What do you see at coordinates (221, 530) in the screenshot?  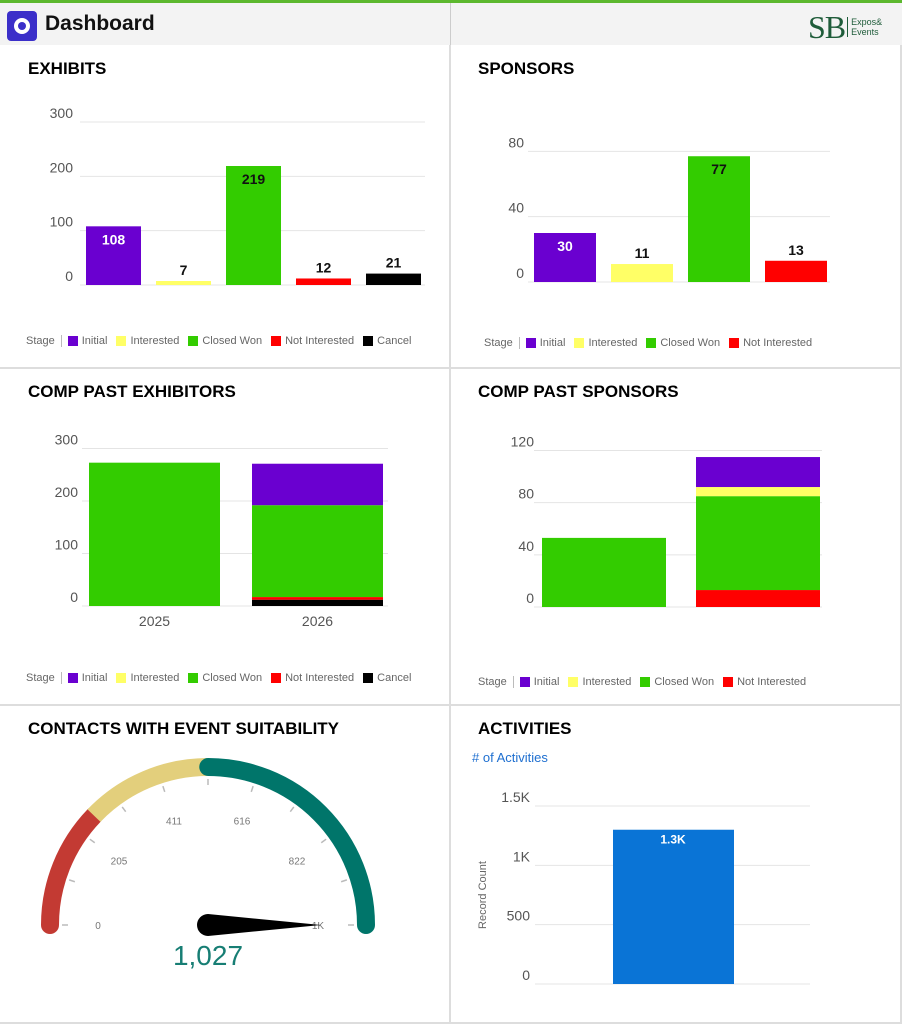 I see `chart: 0 100 200 300 2025 2026` at bounding box center [221, 530].